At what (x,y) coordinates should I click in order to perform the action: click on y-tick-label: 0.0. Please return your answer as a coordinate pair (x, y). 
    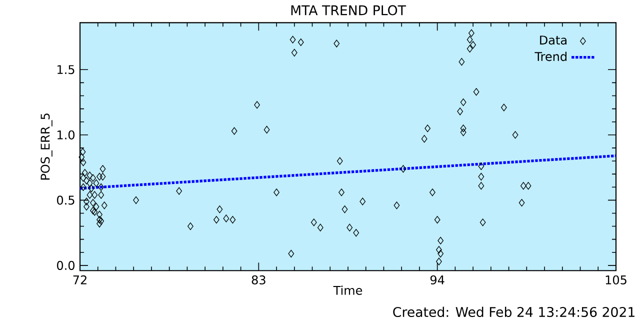
    Looking at the image, I should click on (65, 265).